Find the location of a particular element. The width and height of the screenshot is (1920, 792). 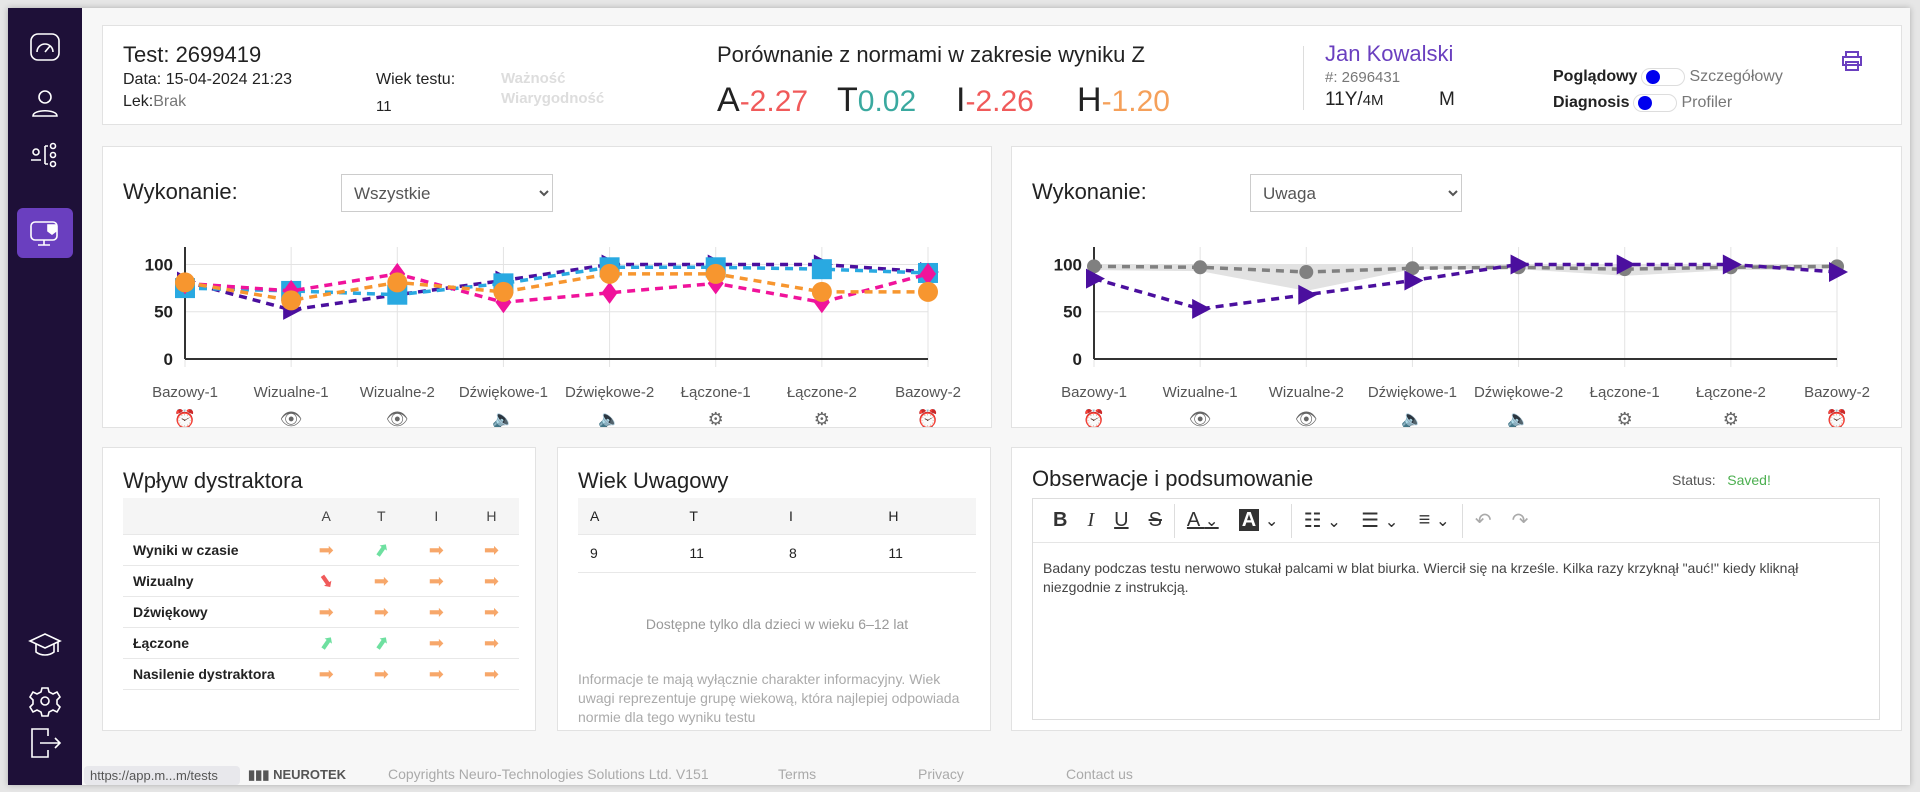

italic-button: I is located at coordinates (1091, 520).